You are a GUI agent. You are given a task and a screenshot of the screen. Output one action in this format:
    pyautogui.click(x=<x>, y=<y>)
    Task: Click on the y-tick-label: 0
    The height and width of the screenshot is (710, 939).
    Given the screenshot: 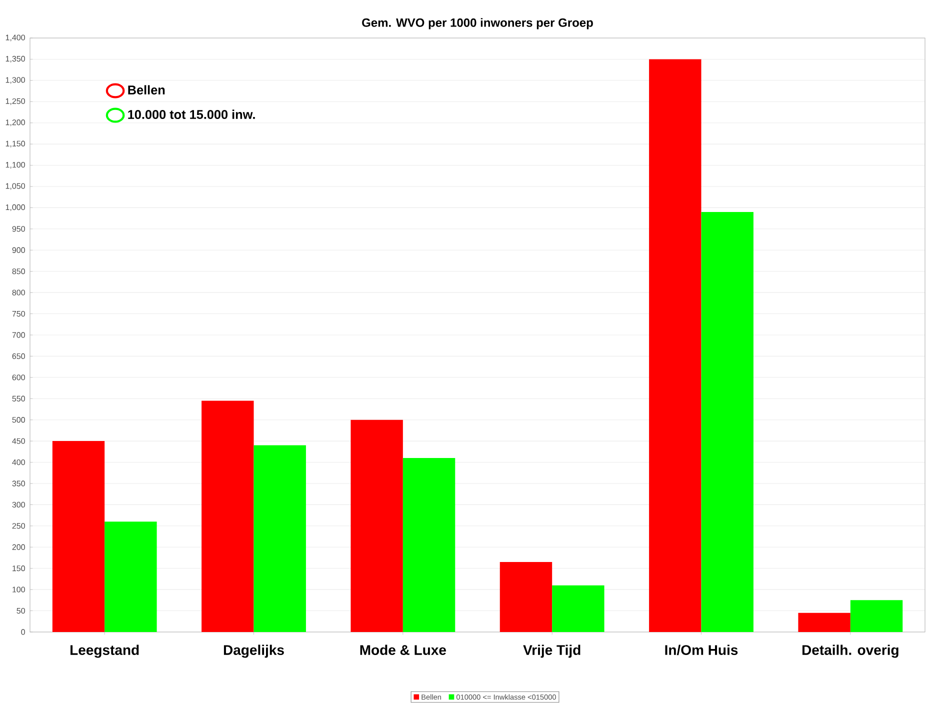 What is the action you would take?
    pyautogui.click(x=23, y=632)
    